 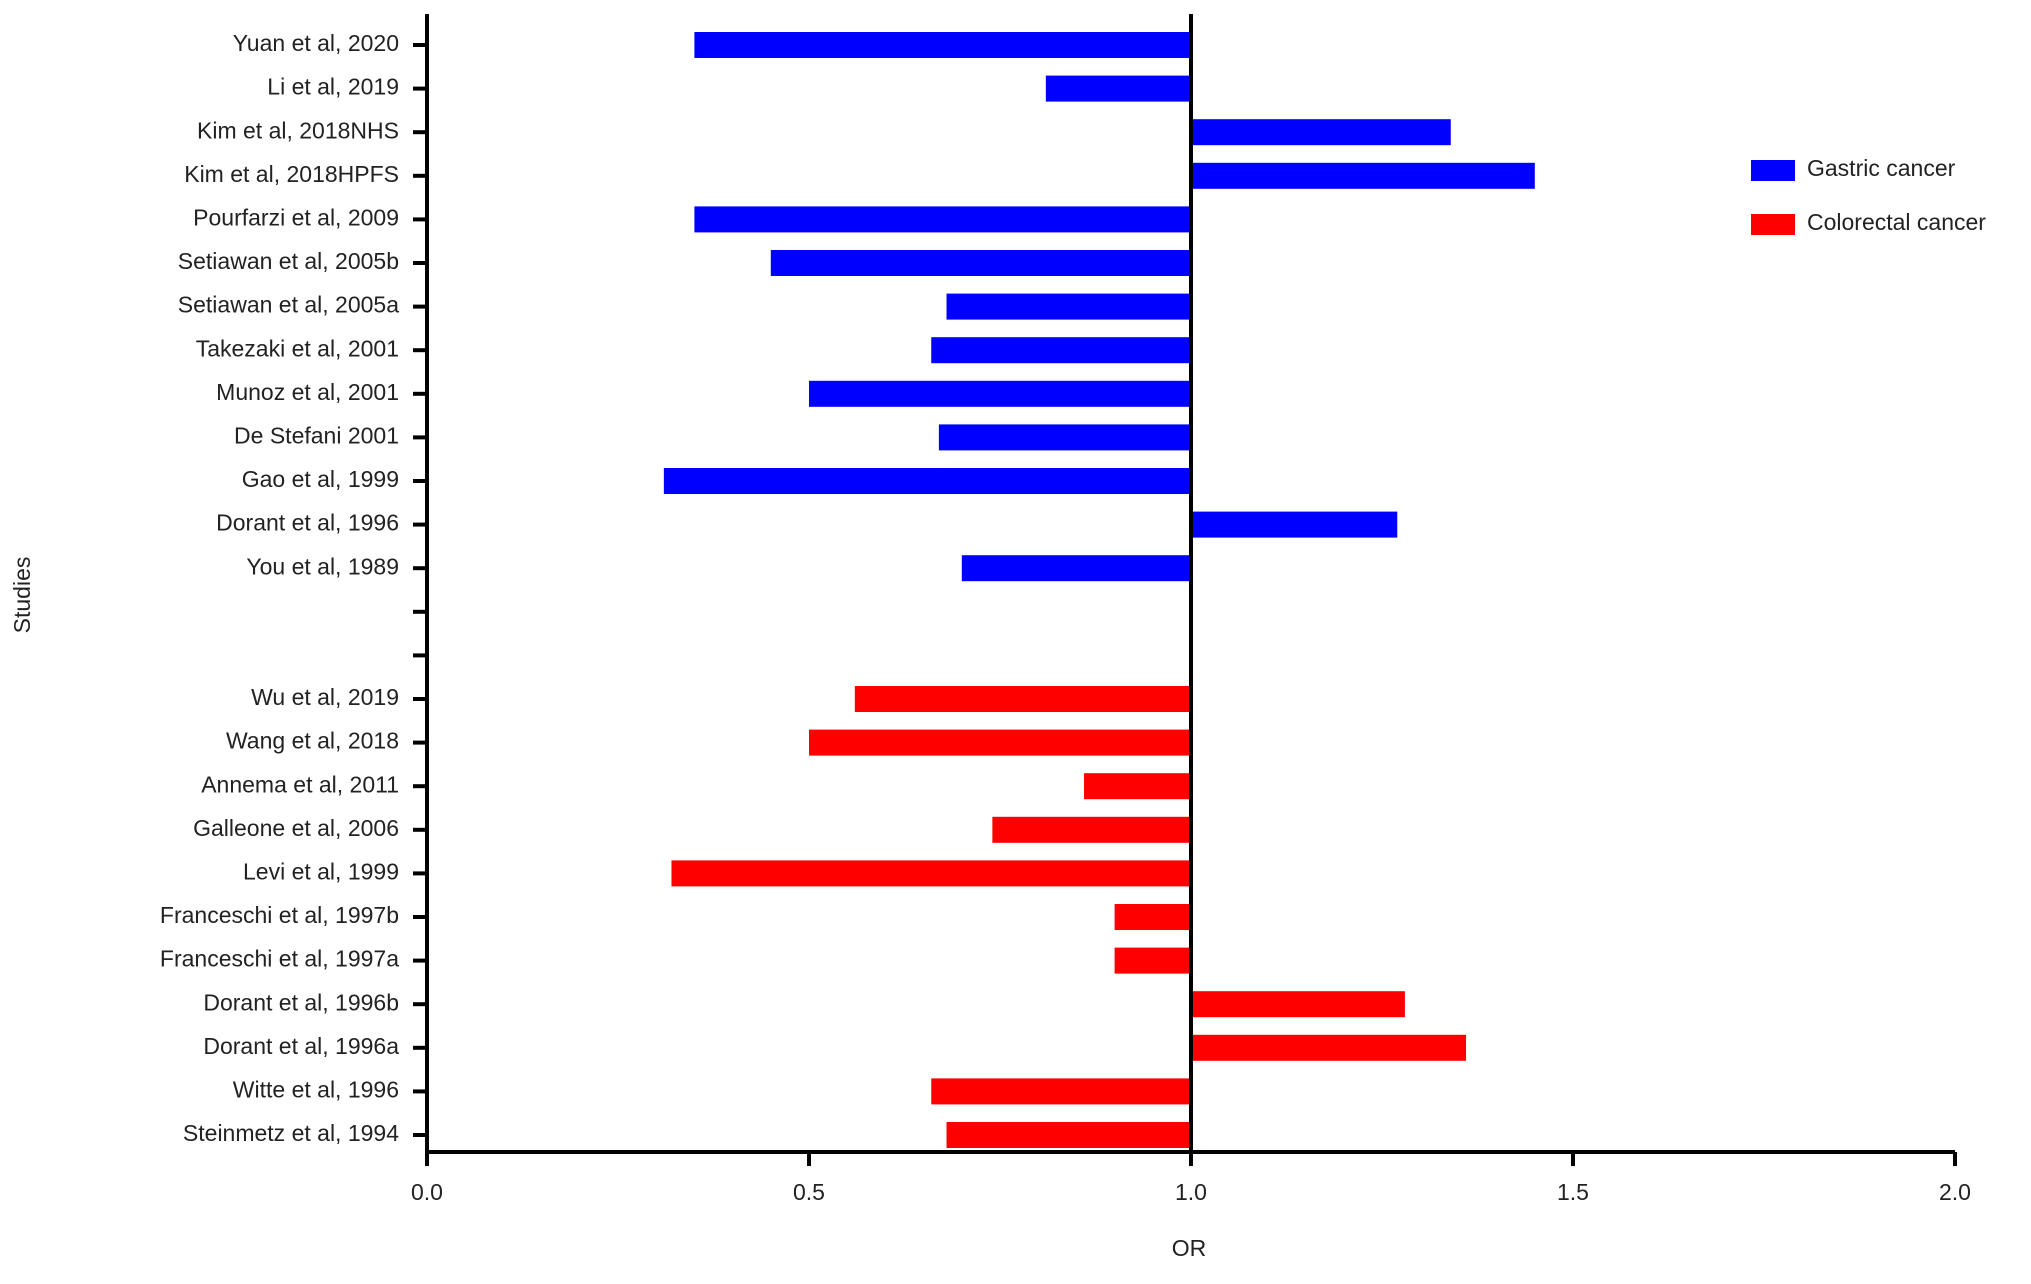 What do you see at coordinates (296, 217) in the screenshot?
I see `y-tick-label: Pourfarzi et al, 2009` at bounding box center [296, 217].